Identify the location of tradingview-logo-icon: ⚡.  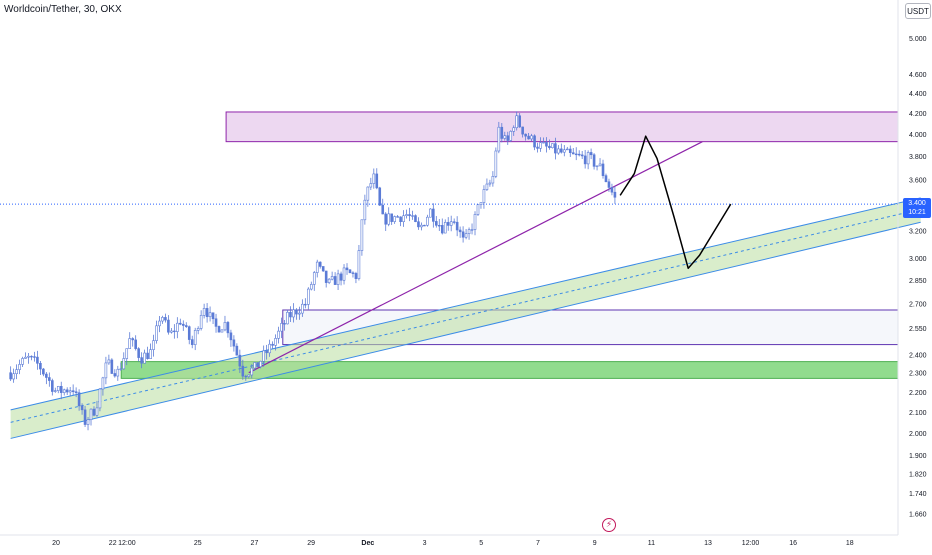
(609, 525).